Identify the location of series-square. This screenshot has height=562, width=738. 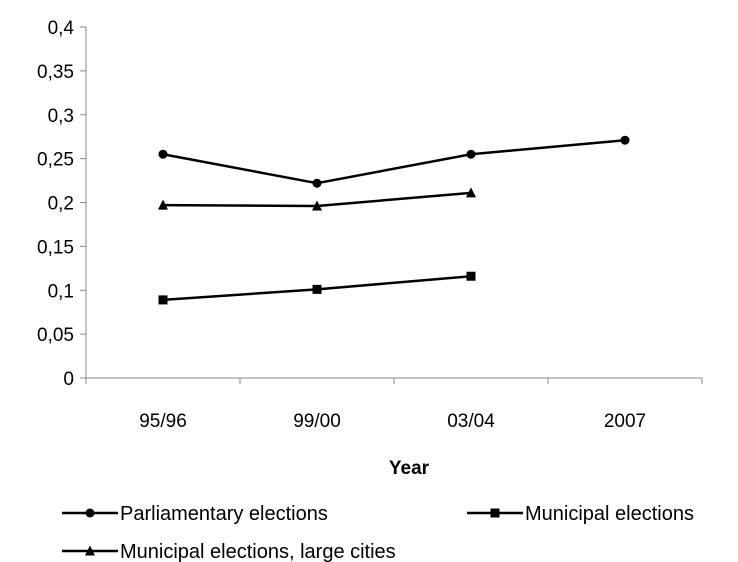
(317, 288).